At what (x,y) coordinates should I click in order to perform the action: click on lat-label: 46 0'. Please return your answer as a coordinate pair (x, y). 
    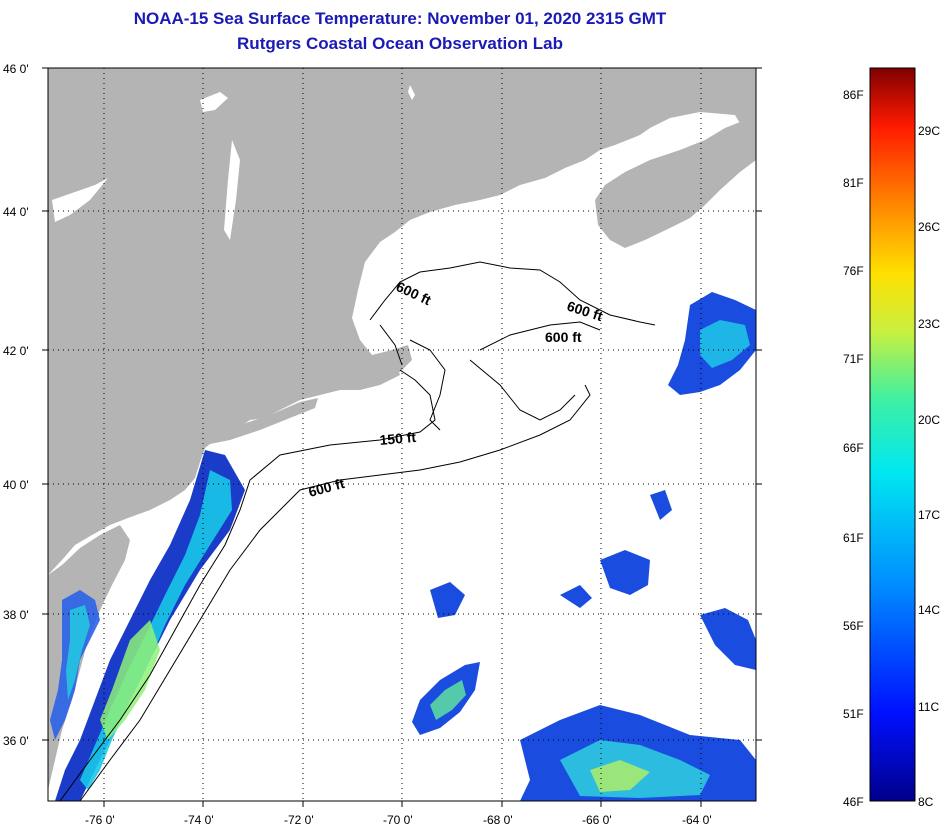
    Looking at the image, I should click on (16, 69).